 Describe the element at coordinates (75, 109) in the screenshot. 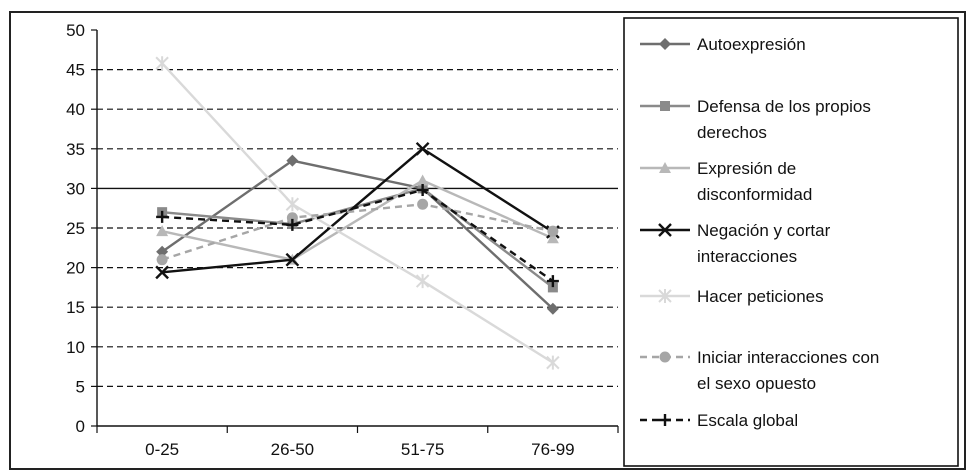

I see `y-tick-label: 40` at that location.